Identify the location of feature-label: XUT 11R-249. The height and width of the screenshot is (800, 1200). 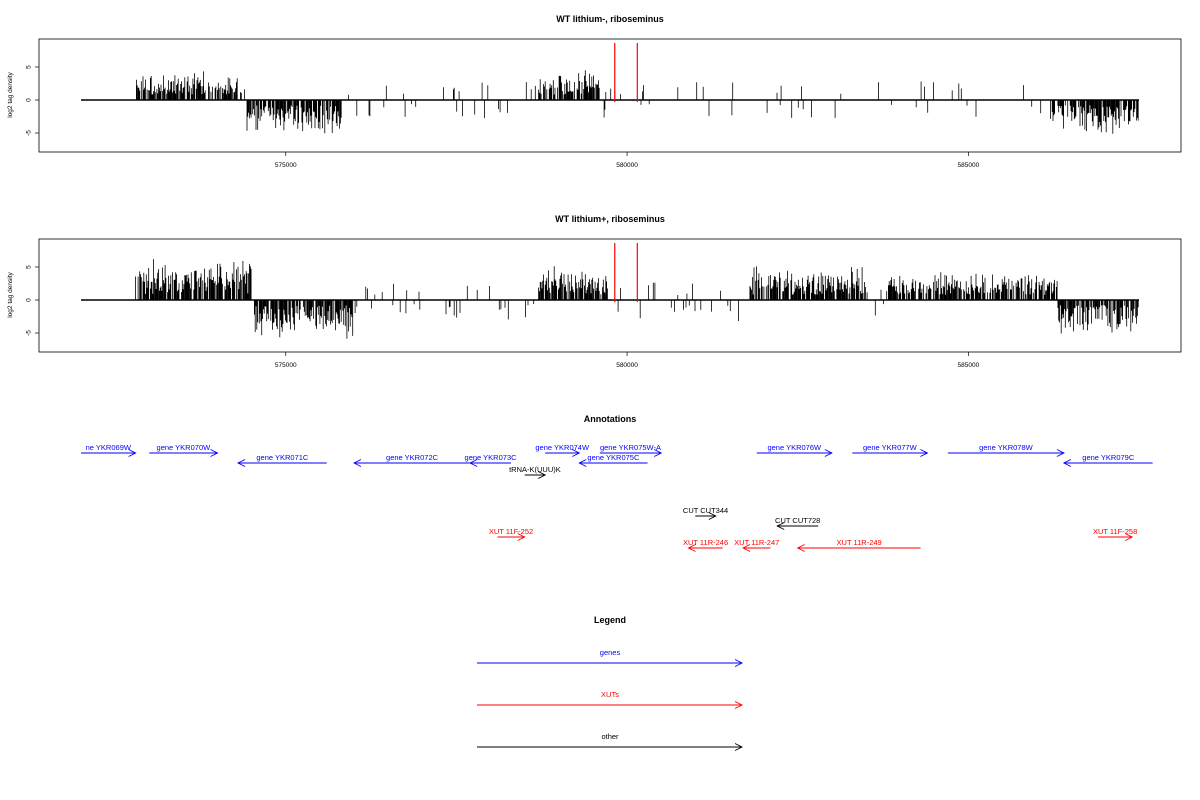
(859, 542).